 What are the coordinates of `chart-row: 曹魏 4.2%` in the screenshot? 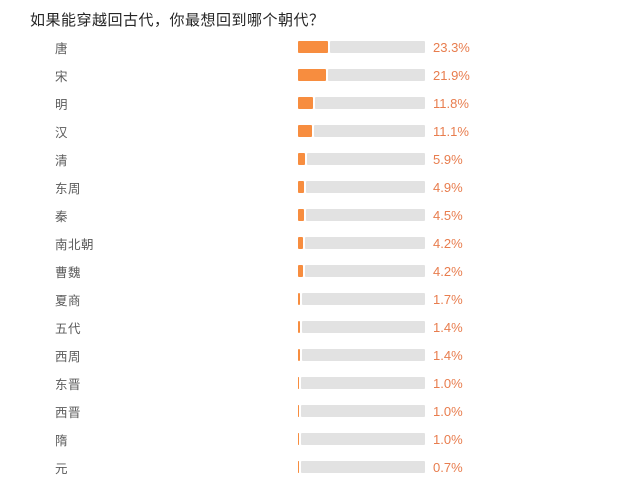 It's located at (320, 271).